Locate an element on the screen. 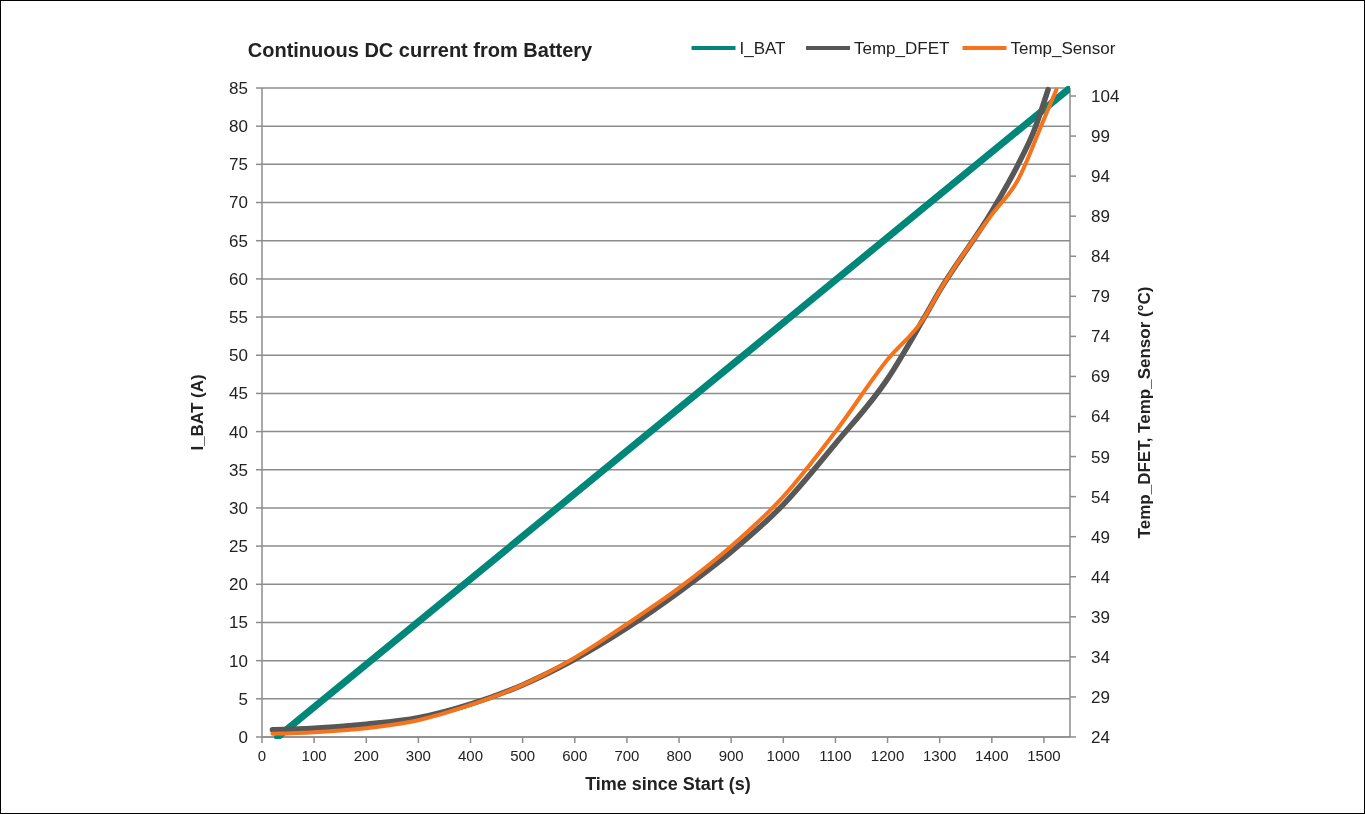  y2-tick-label: 34 is located at coordinates (1100, 657).